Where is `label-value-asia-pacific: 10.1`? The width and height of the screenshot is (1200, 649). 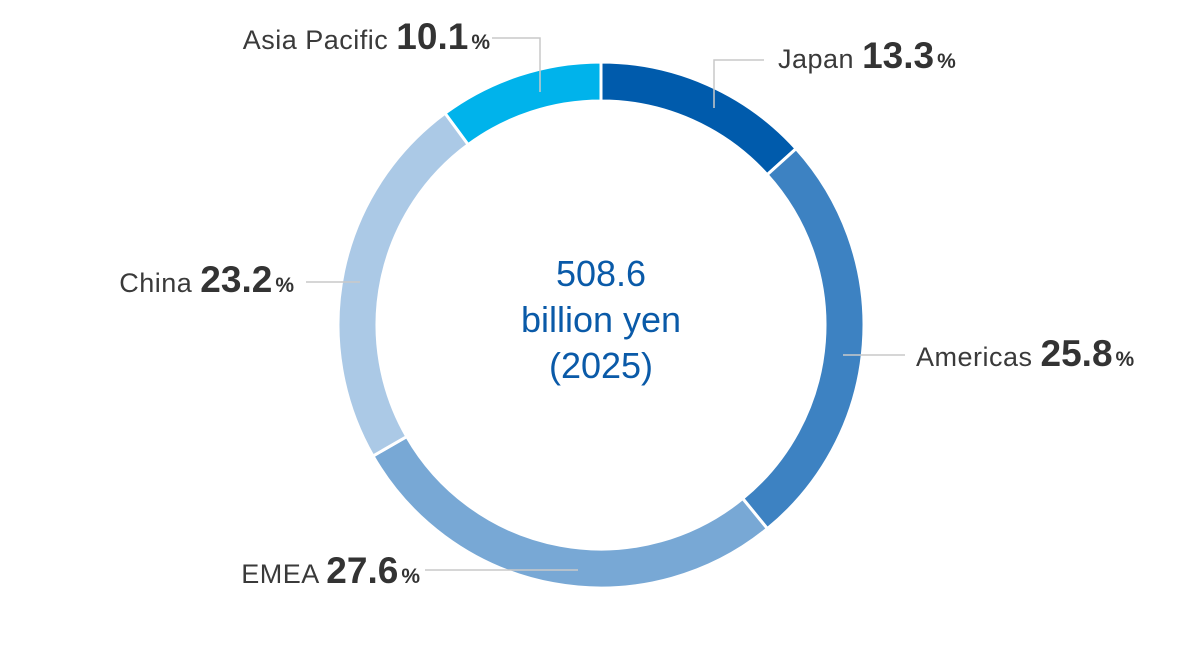
label-value-asia-pacific: 10.1 is located at coordinates (432, 36).